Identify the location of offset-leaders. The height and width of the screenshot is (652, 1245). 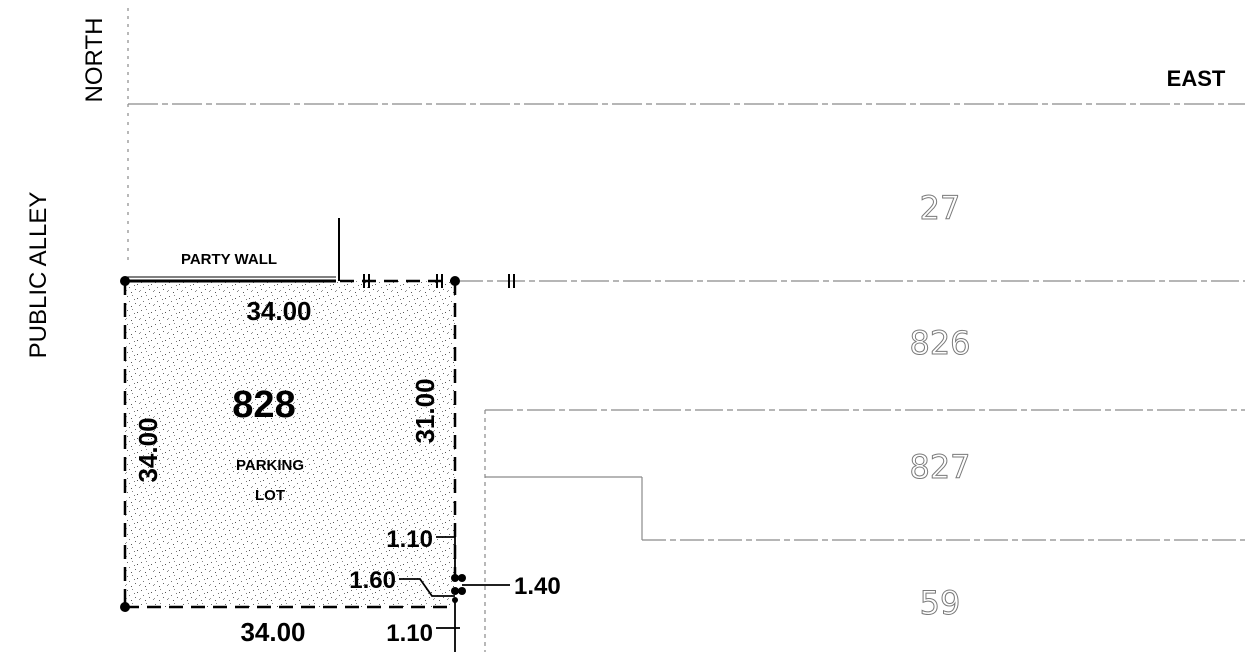
(454, 594).